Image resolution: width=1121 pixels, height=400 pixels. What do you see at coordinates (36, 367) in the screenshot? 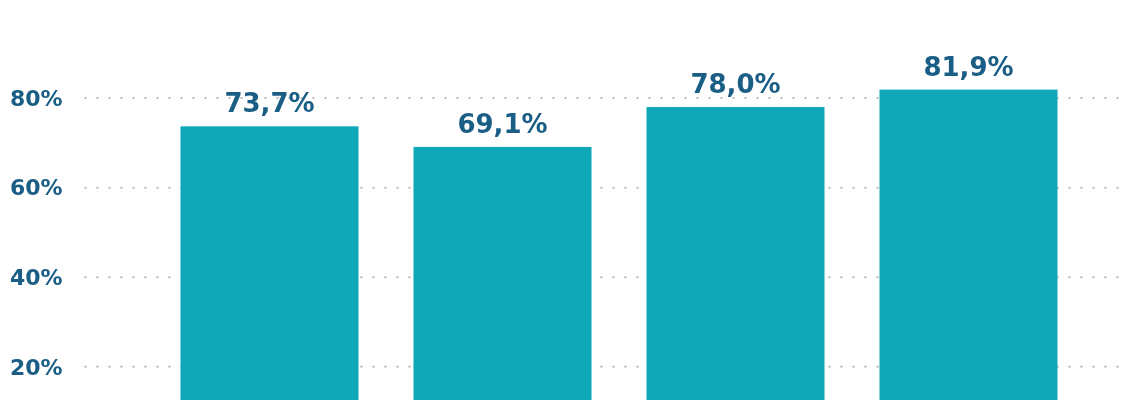
I see `y-tick-label: 20%` at bounding box center [36, 367].